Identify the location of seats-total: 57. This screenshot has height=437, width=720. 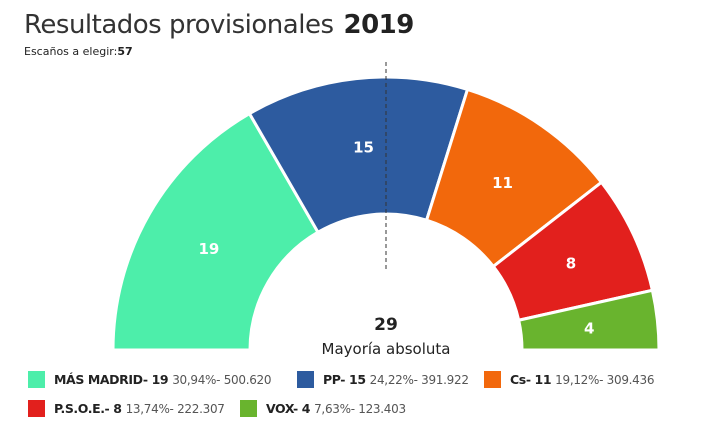
(125, 51).